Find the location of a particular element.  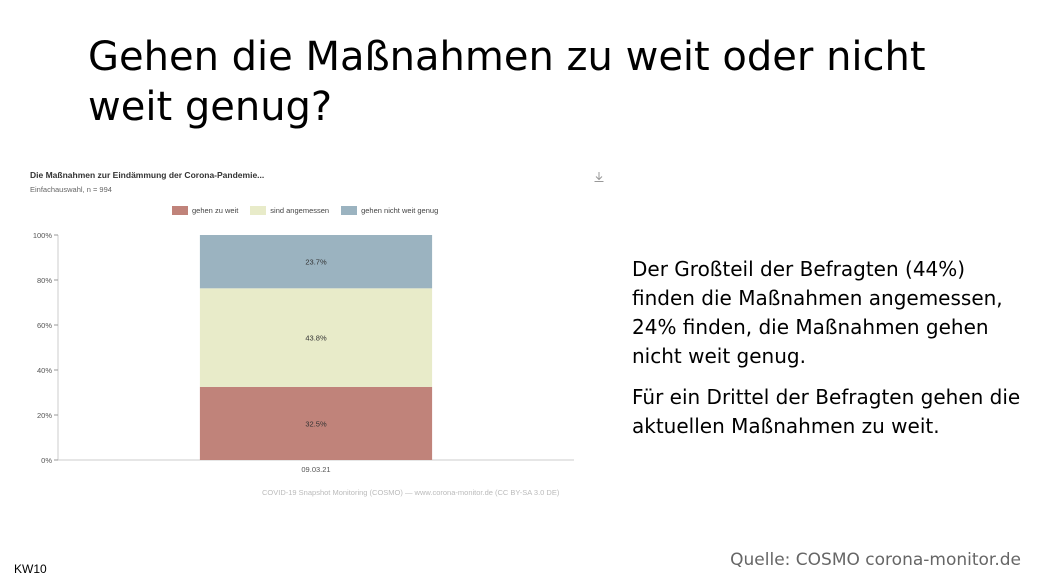

y-tick-label: 100% is located at coordinates (43, 235).